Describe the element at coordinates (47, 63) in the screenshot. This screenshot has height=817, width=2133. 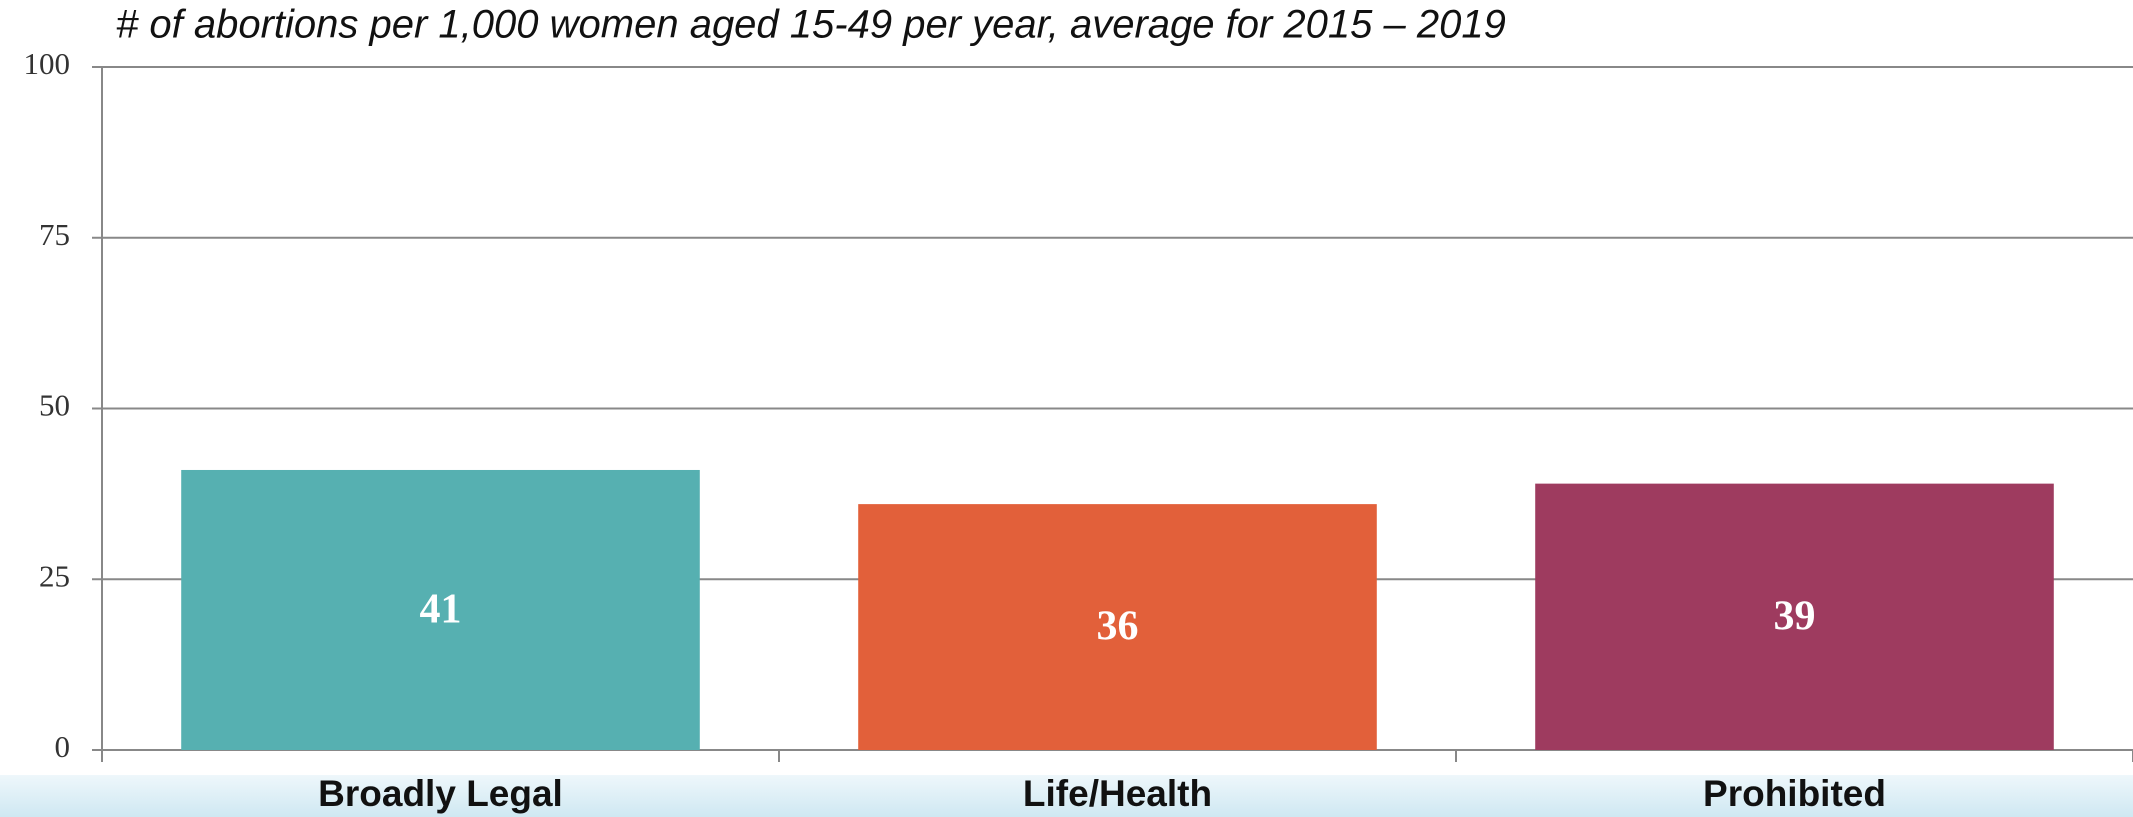
I see `y-tick-label: 100` at that location.